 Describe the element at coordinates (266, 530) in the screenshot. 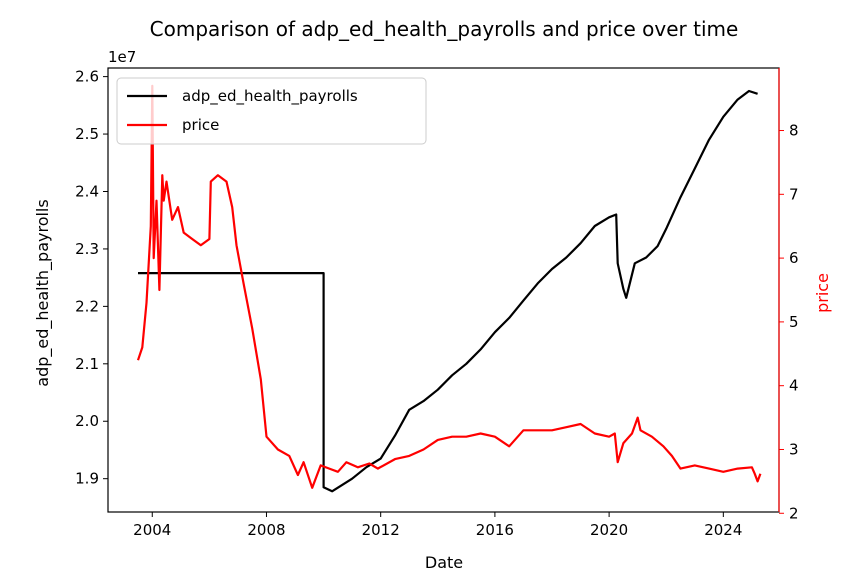

I see `x-tick-label: 2008` at that location.